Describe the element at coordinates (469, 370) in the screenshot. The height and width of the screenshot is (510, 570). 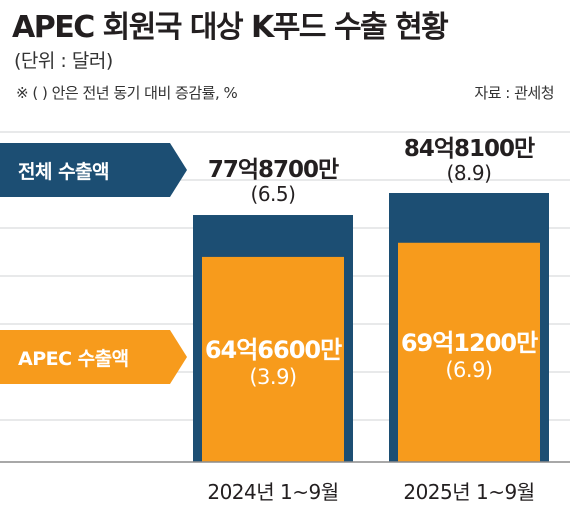
I see `apec-growth-label-2025: (6.9)` at that location.